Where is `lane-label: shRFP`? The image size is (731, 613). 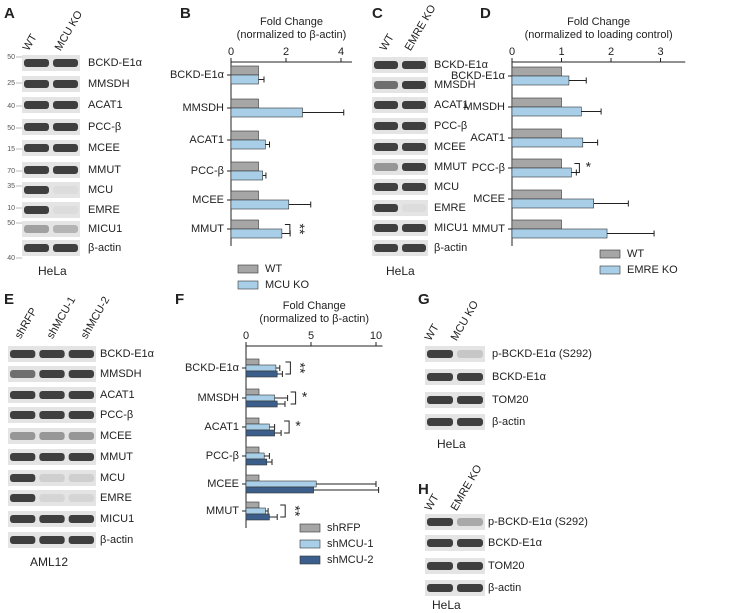
lane-label: shRFP is located at coordinates (26, 323).